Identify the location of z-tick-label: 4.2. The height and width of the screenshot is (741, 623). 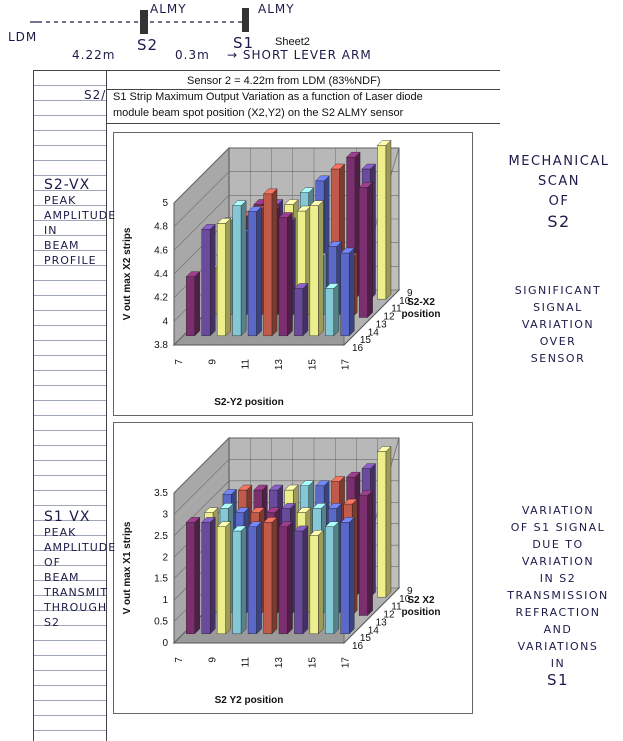
(161, 298).